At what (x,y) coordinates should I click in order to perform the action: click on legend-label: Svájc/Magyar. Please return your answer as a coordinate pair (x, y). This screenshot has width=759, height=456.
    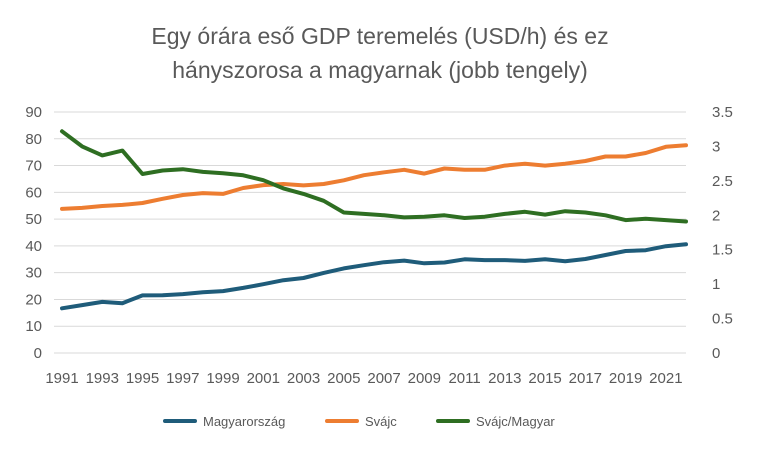
    Looking at the image, I should click on (515, 421).